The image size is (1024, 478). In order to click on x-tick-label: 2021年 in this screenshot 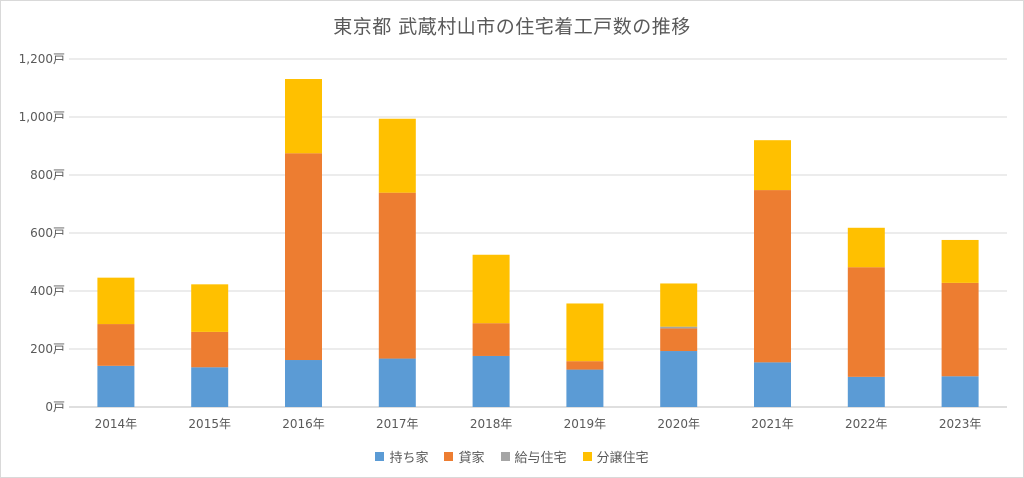, I will do `click(772, 424)`.